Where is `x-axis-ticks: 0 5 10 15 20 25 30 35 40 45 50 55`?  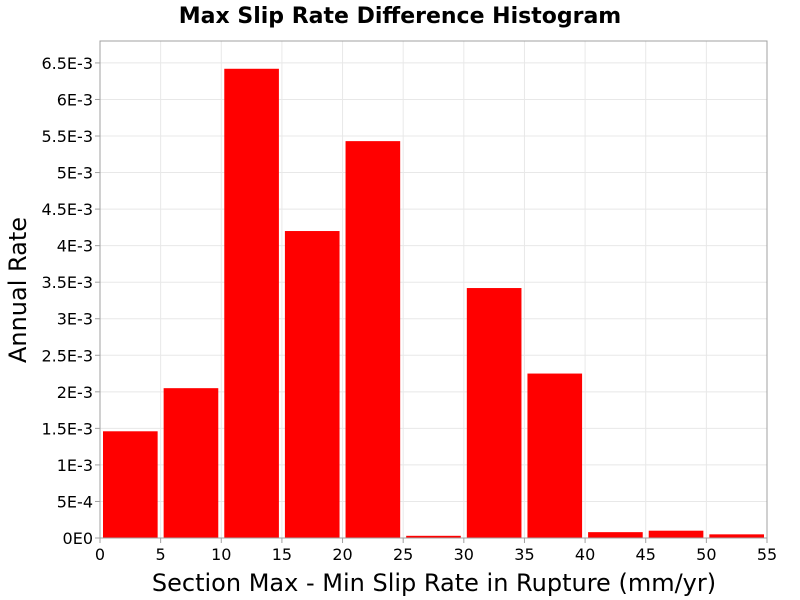 x-axis-ticks: 0 5 10 15 20 25 30 35 40 45 50 55 is located at coordinates (436, 551).